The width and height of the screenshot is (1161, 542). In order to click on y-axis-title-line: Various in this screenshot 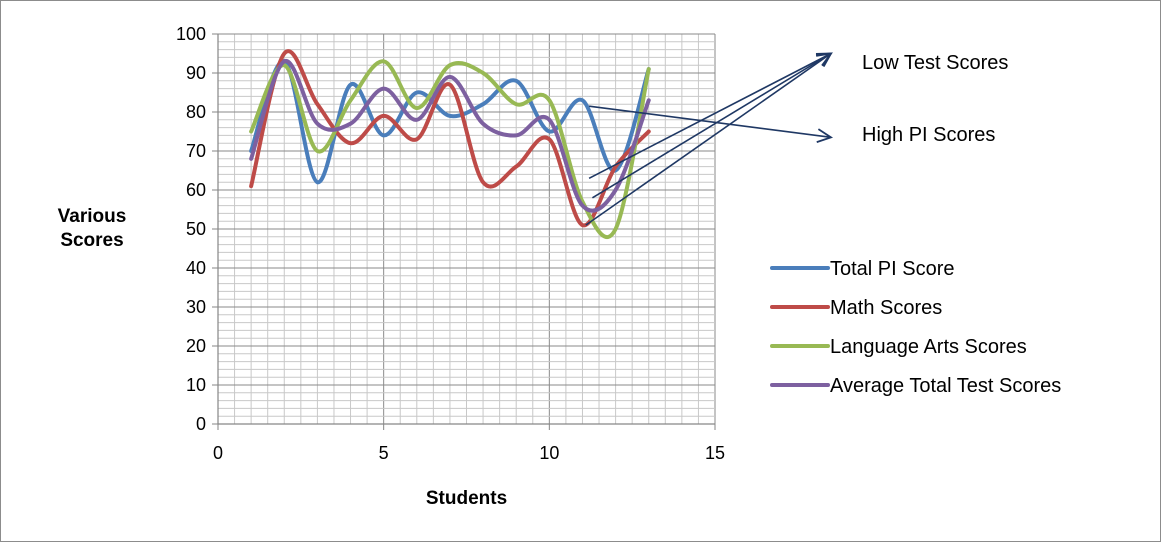, I will do `click(92, 216)`.